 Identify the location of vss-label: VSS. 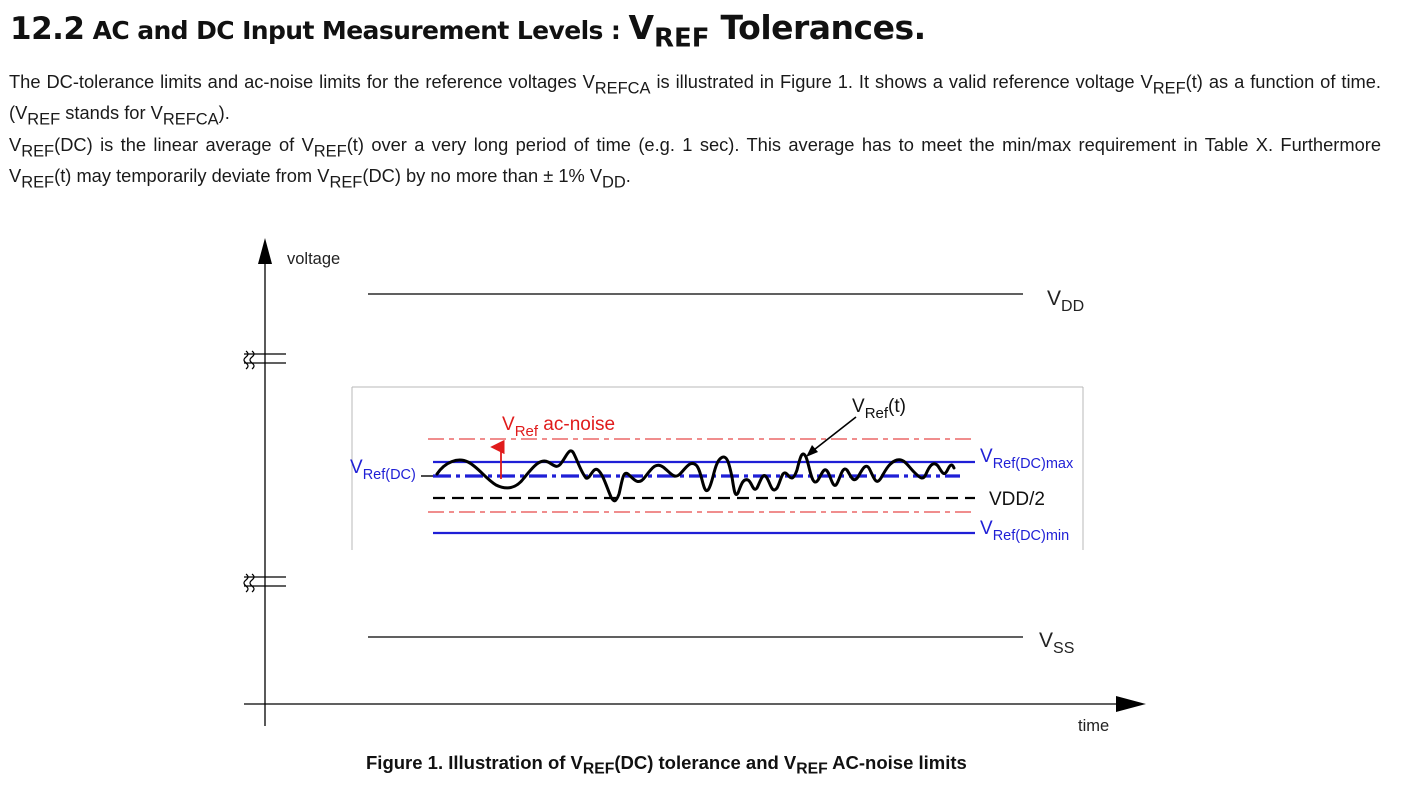
(1056, 643).